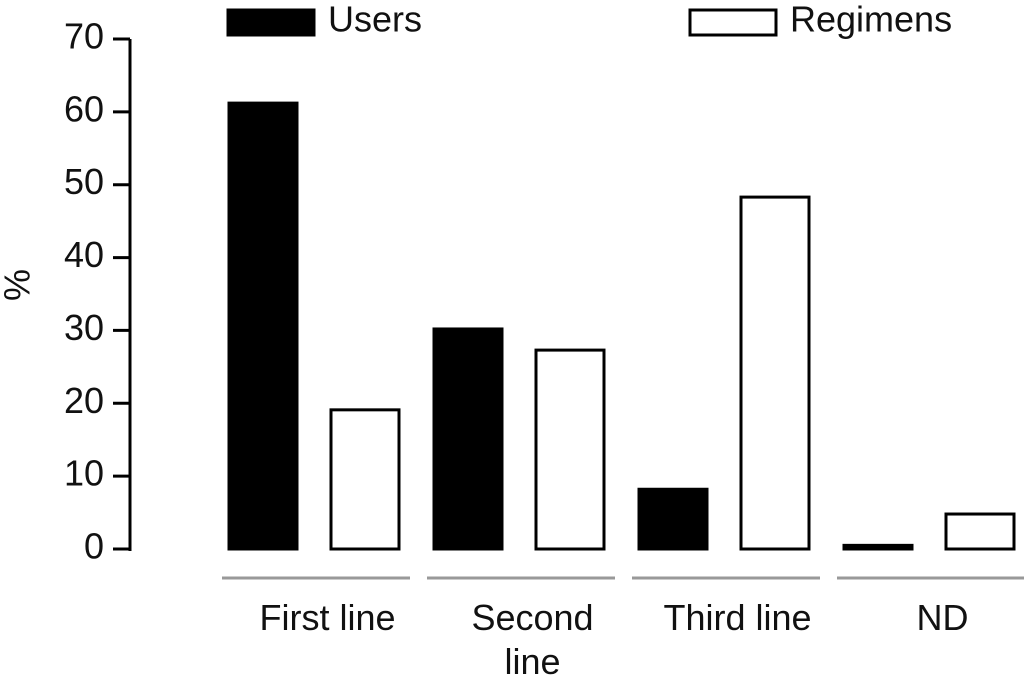 Image resolution: width=1024 pixels, height=683 pixels. Describe the element at coordinates (84, 327) in the screenshot. I see `y-tick-label: 30` at that location.